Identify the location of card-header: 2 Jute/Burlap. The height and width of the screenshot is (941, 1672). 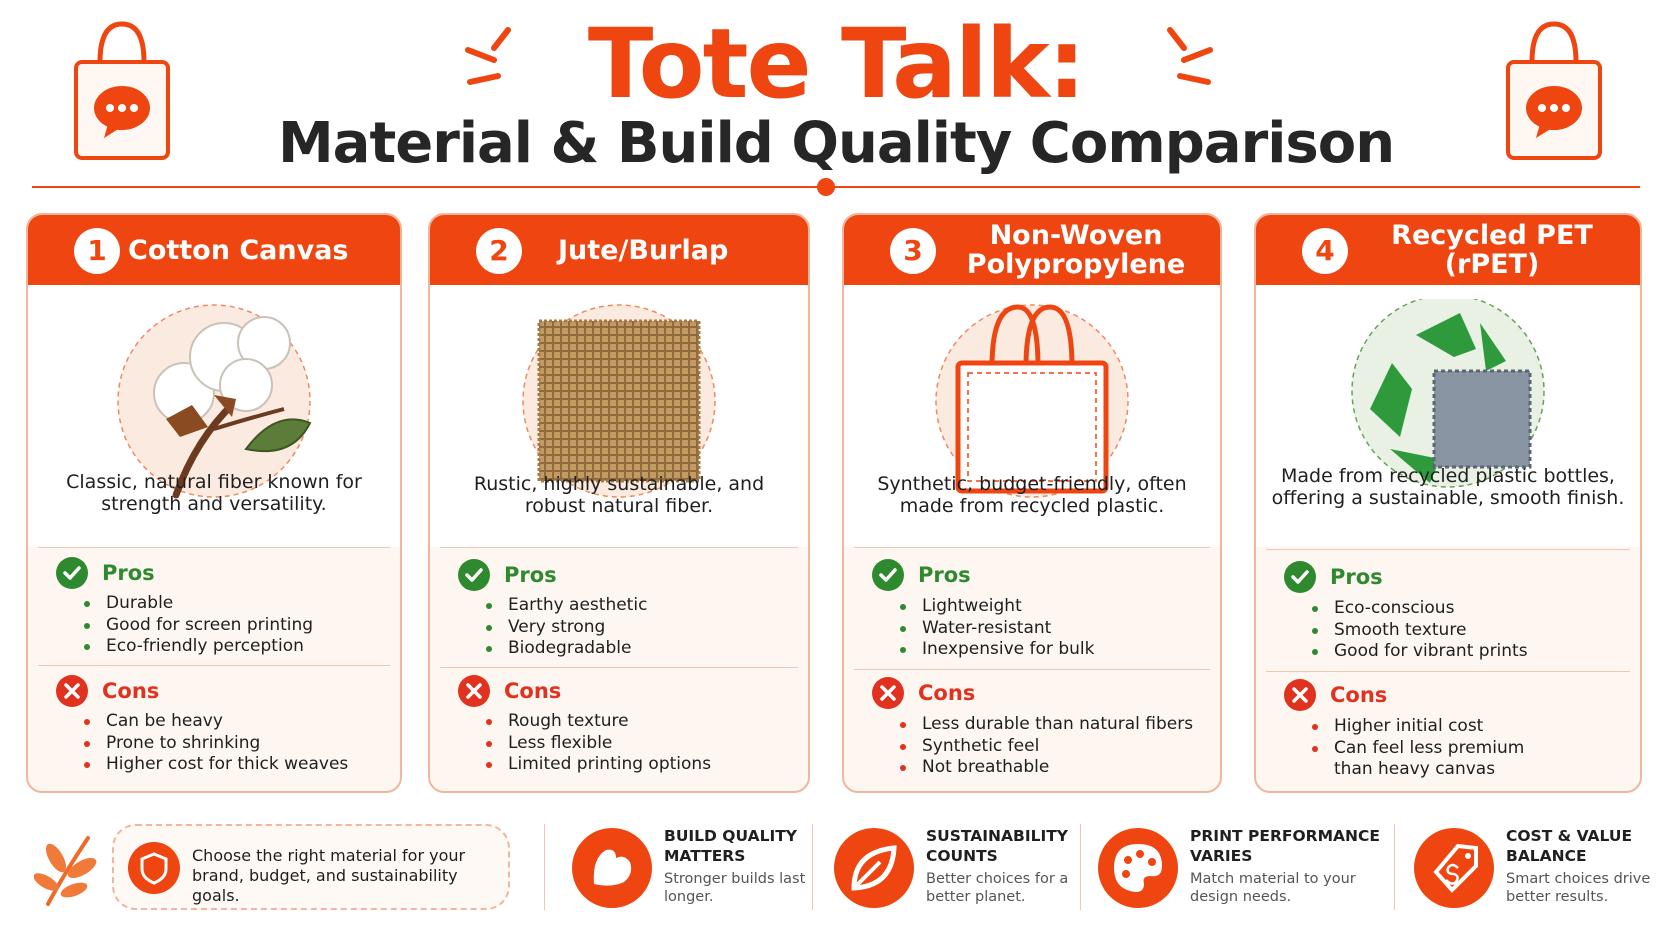
(619, 250).